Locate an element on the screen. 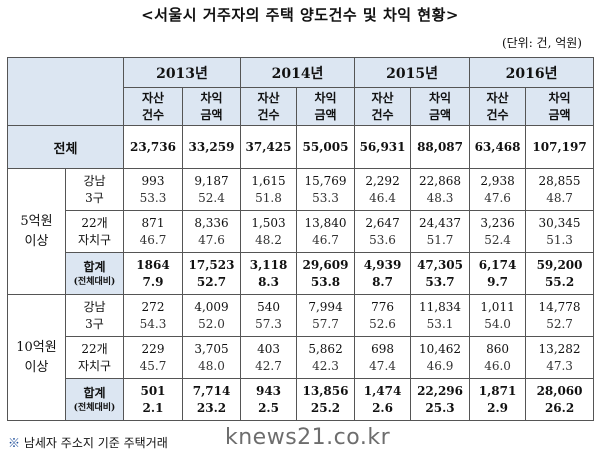  cell-share: 53.1 is located at coordinates (440, 323).